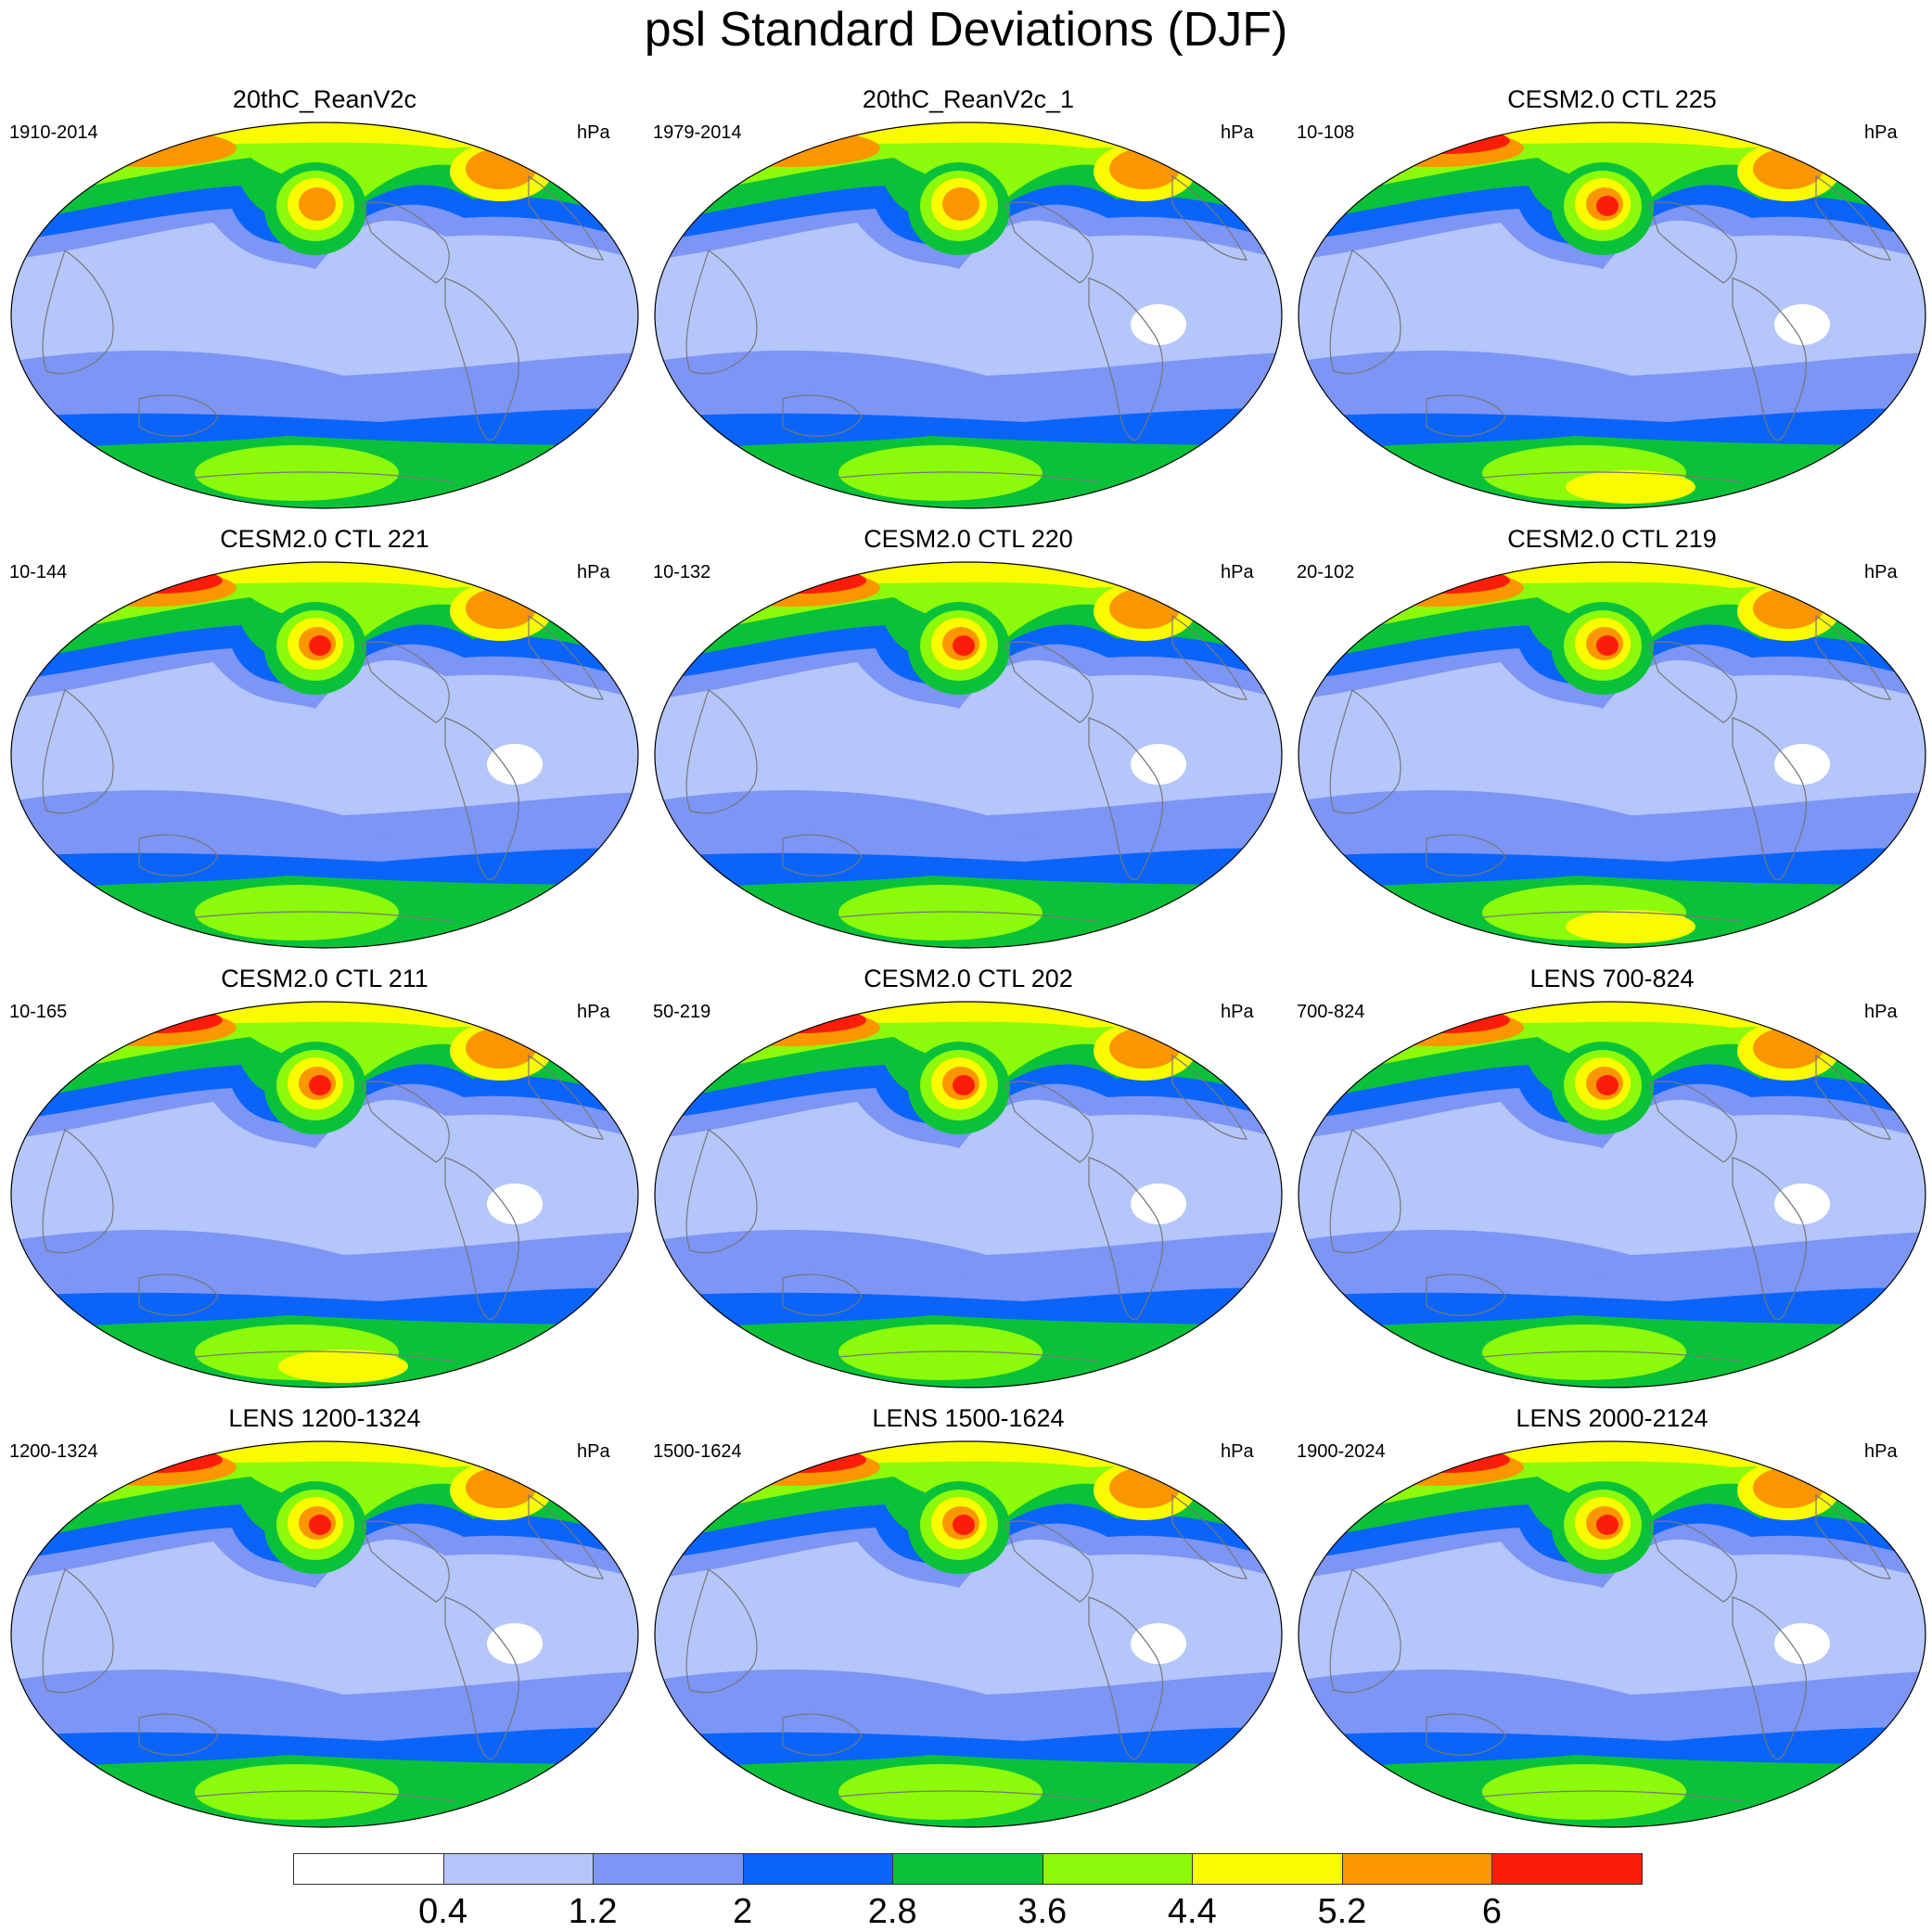  I want to click on map-panel: LENS 700-824 700-824 hPa, so click(1612, 1178).